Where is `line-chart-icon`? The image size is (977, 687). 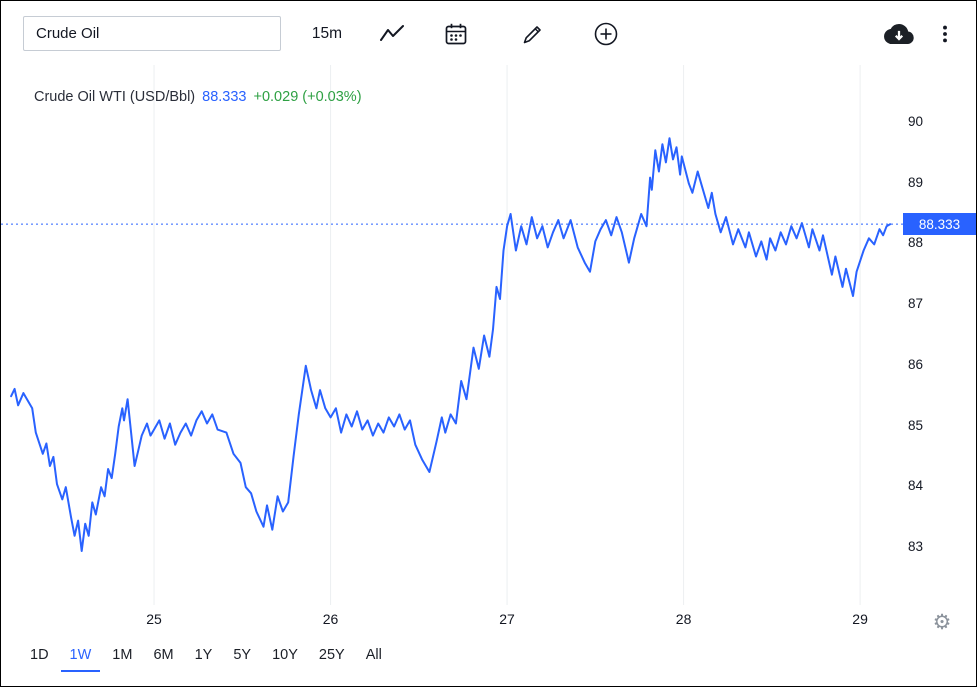 line-chart-icon is located at coordinates (392, 32).